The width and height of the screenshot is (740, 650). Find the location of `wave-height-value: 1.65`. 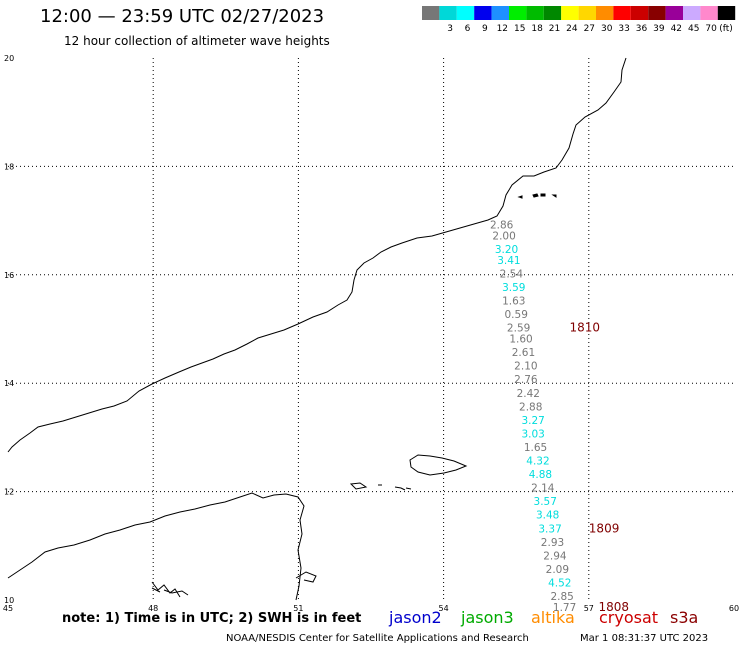

wave-height-value: 1.65 is located at coordinates (535, 448).